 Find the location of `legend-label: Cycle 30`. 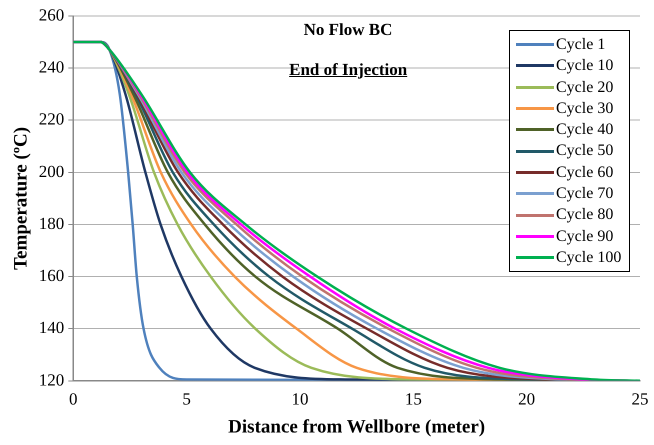

legend-label: Cycle 30 is located at coordinates (585, 108).